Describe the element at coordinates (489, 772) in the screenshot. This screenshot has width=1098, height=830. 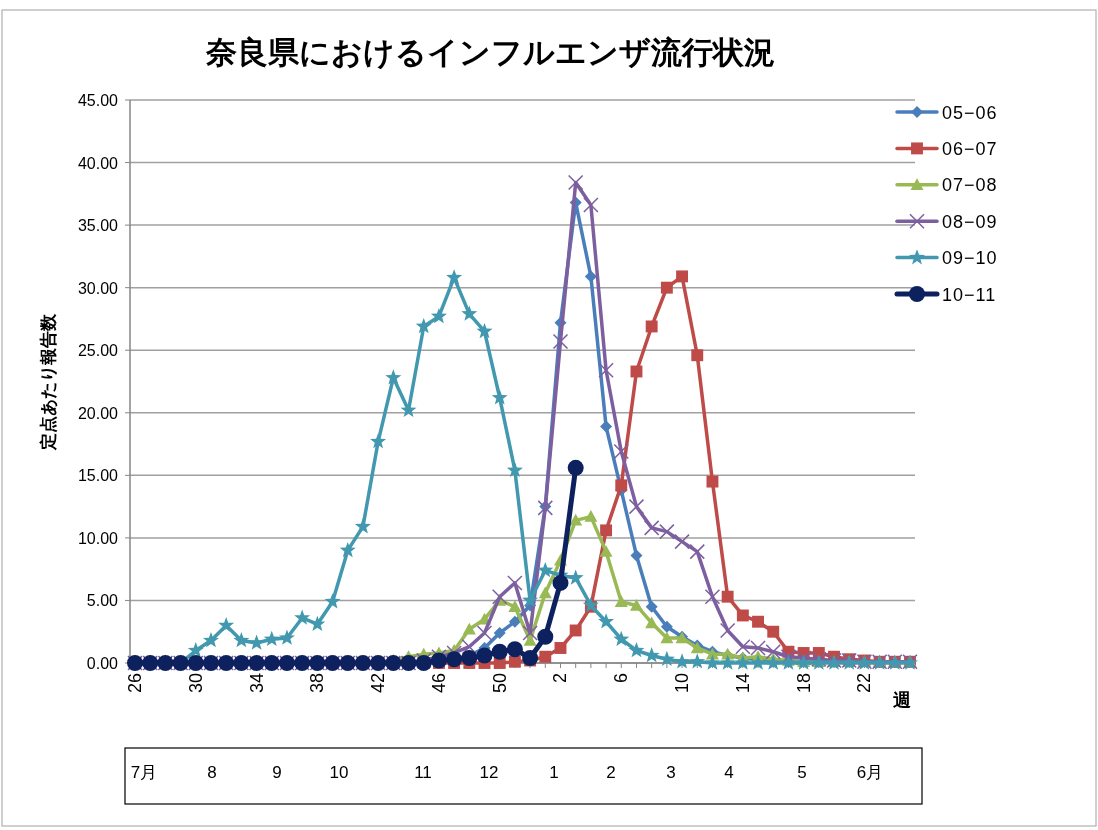
I see `text: 12` at that location.